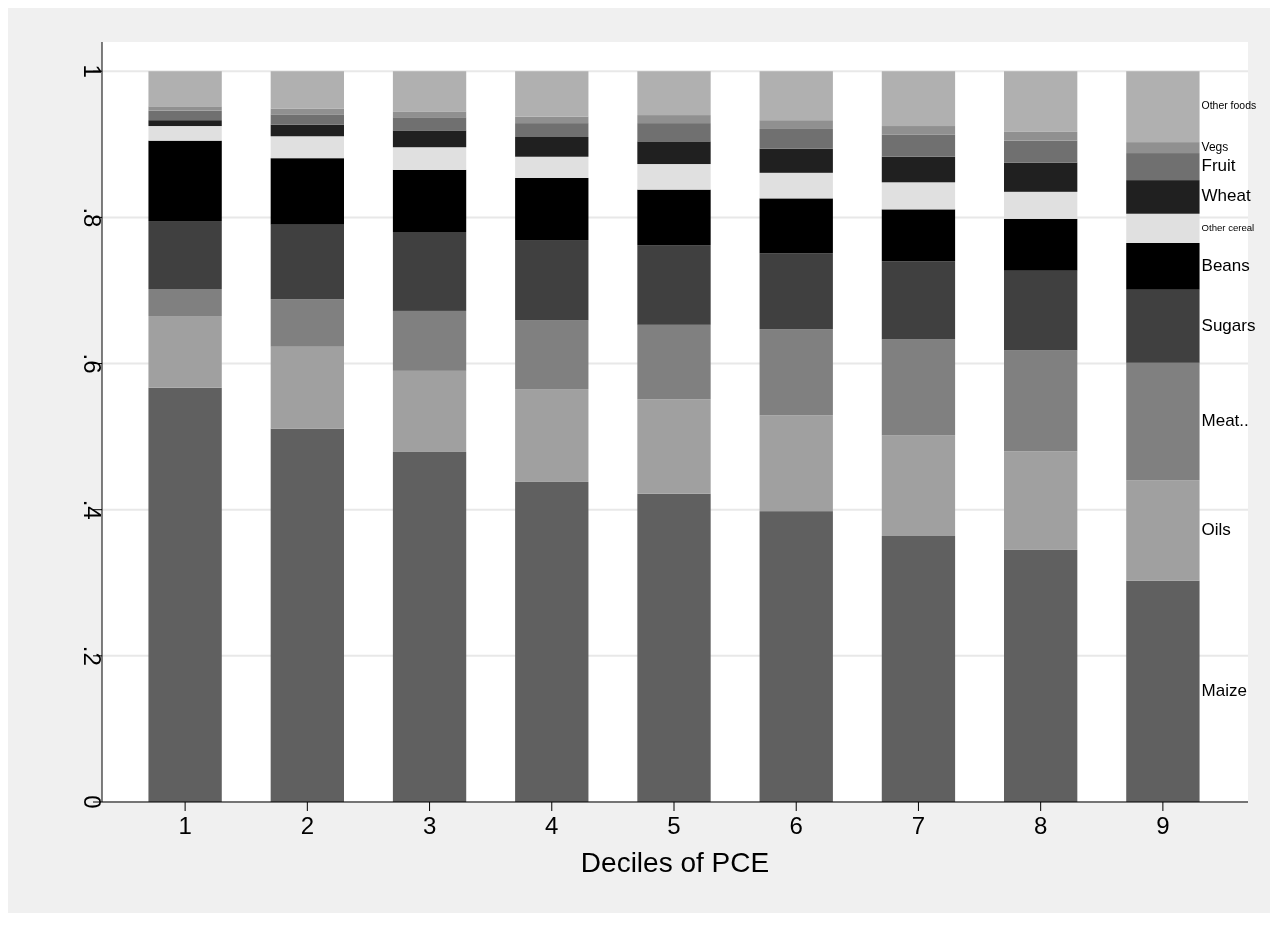 This screenshot has height=925, width=1270. What do you see at coordinates (1215, 146) in the screenshot?
I see `series-label: Vegs` at bounding box center [1215, 146].